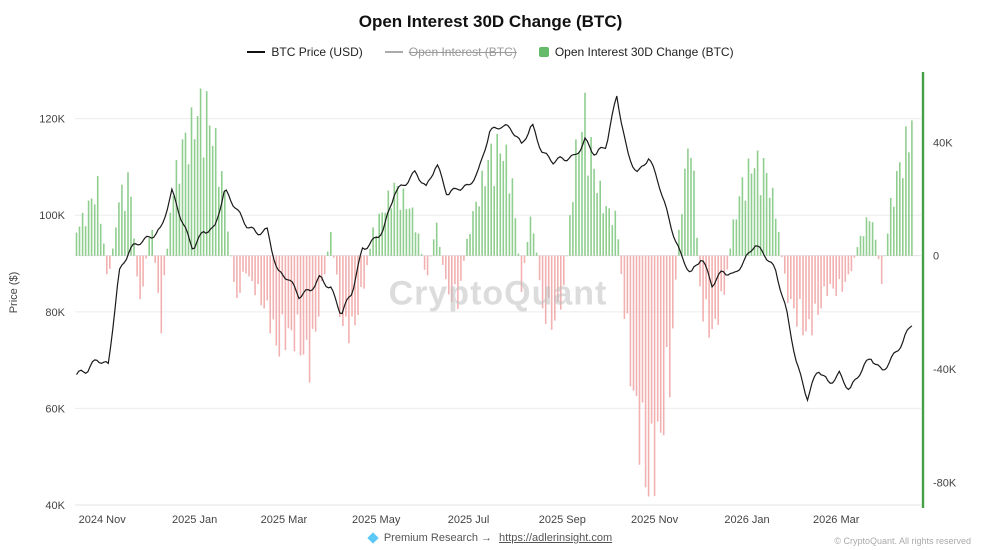 The width and height of the screenshot is (981, 550). I want to click on y-tick-right: 0, so click(936, 257).